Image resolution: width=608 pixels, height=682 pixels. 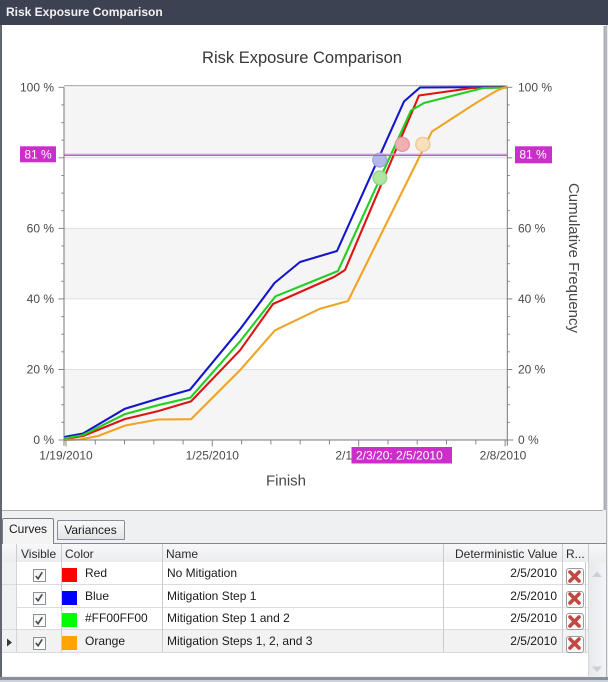 I want to click on svg-text: 2/8/2010, so click(x=503, y=456).